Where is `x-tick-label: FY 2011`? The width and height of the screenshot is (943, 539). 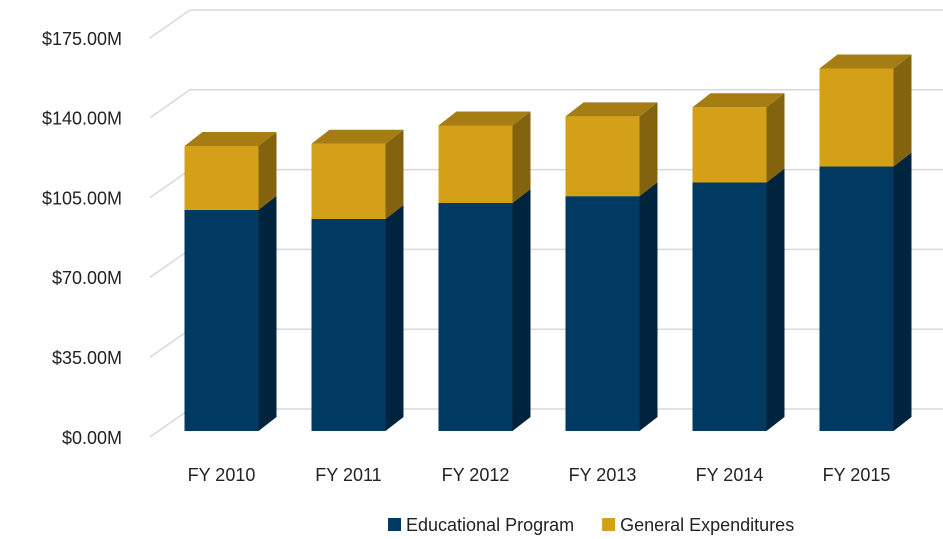
x-tick-label: FY 2011 is located at coordinates (348, 475).